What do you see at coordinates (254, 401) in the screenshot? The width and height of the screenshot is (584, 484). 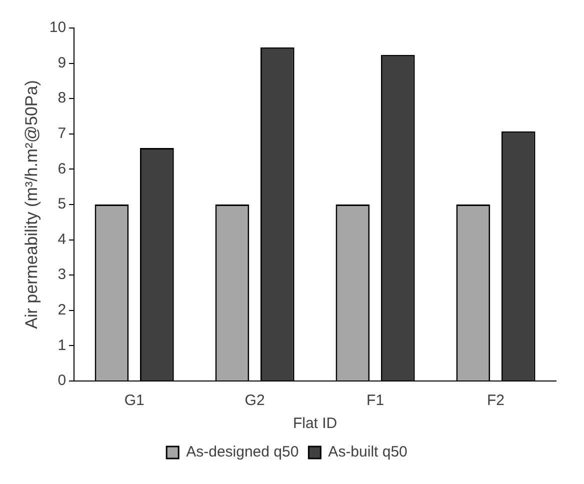 I see `x-tick-label: G2` at bounding box center [254, 401].